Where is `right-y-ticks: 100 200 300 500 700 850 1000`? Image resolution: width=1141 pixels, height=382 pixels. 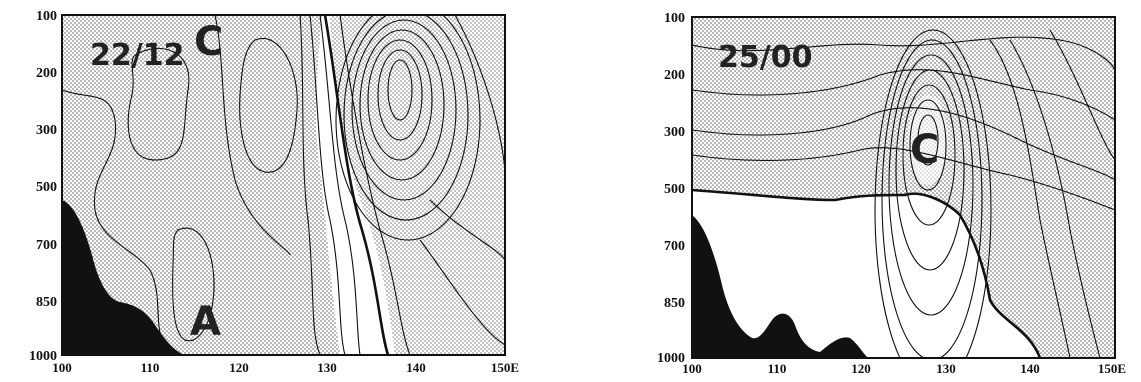 right-y-ticks: 100 200 300 500 700 850 1000 is located at coordinates (671, 188).